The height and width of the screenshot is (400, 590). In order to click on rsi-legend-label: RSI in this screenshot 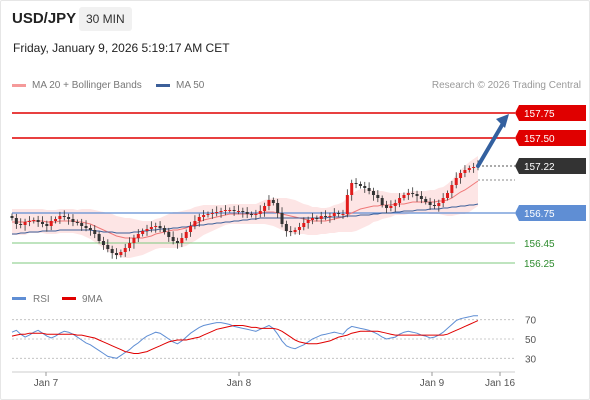, I will do `click(41, 299)`.